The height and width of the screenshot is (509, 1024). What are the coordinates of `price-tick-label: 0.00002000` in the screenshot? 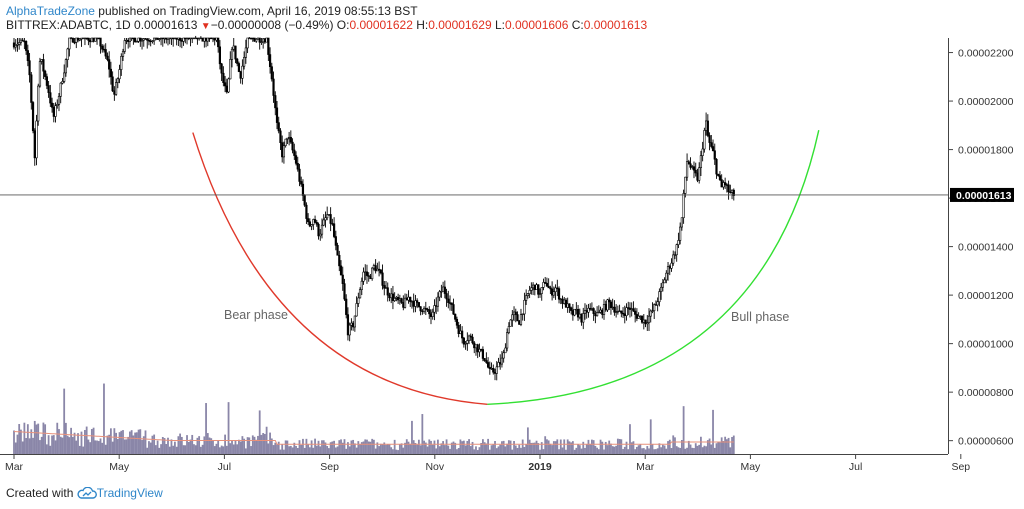 It's located at (986, 102).